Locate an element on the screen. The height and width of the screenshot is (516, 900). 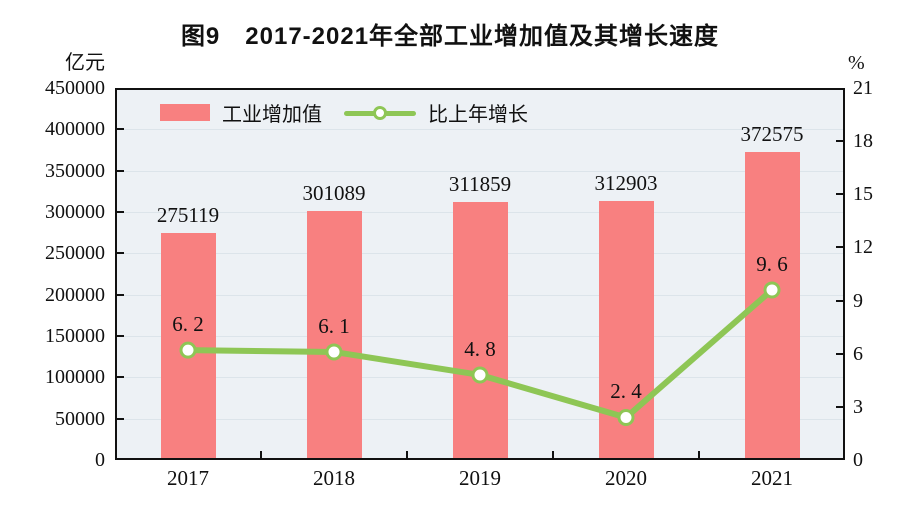
line-swatch-marker-icon is located at coordinates (380, 112).